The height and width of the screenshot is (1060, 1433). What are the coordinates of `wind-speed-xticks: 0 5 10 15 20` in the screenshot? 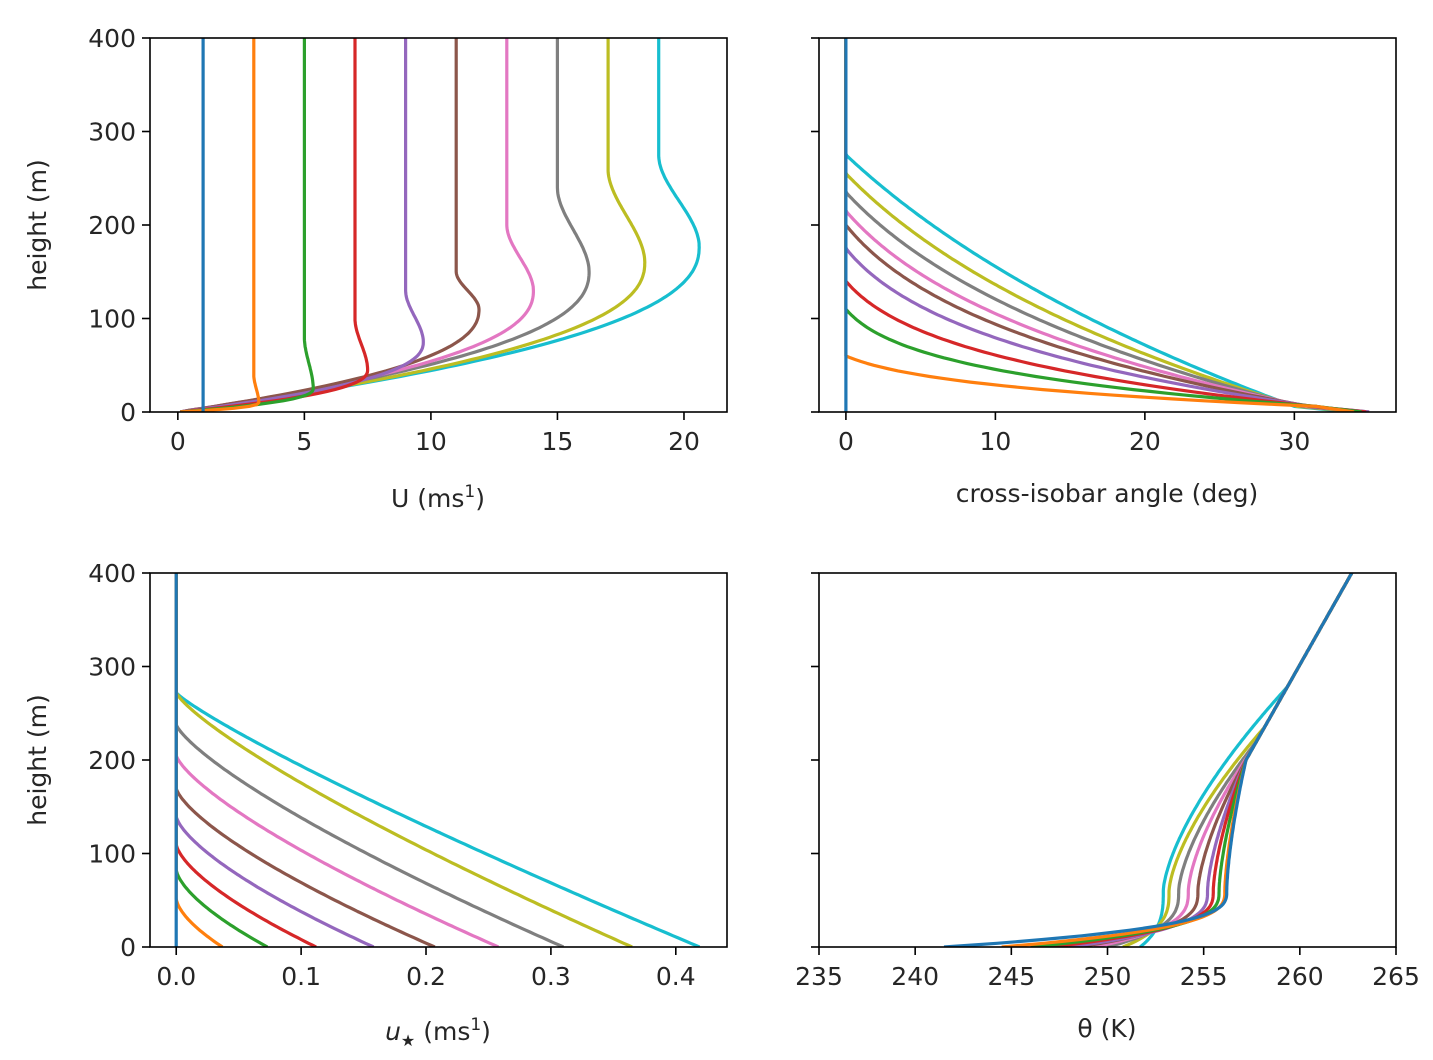 It's located at (435, 434).